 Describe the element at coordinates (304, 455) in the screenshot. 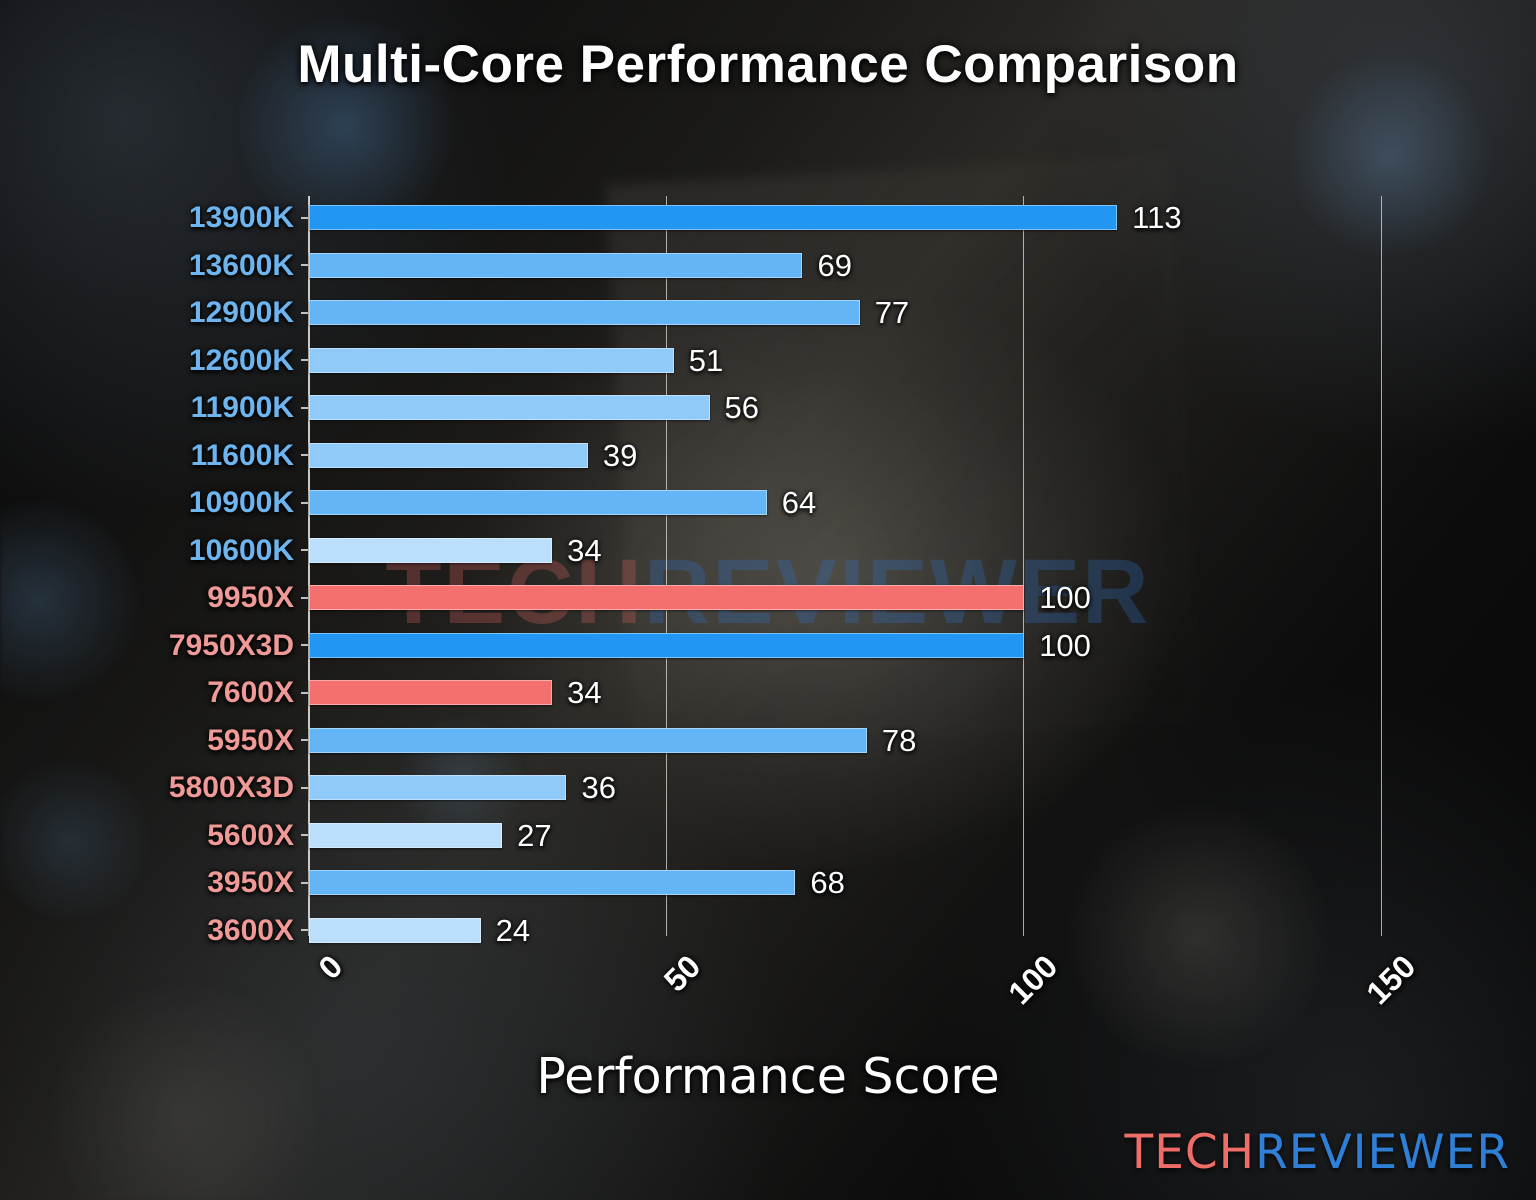

I see `y-tick-11600K` at that location.